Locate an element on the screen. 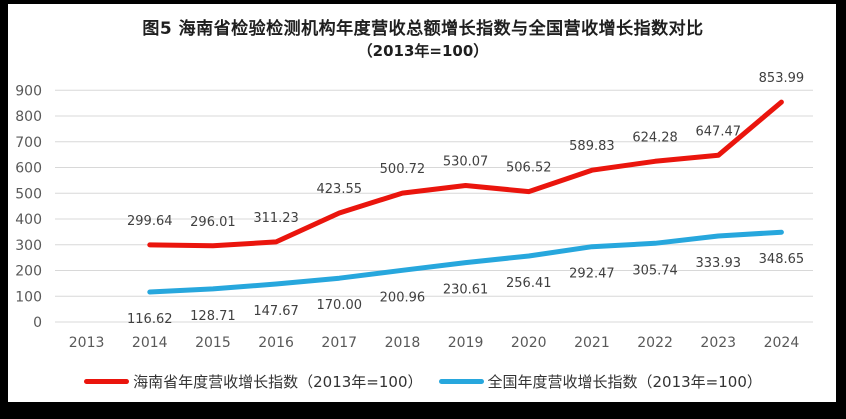 The height and width of the screenshot is (419, 846). y-axis-tick-label: 300 is located at coordinates (28, 246).